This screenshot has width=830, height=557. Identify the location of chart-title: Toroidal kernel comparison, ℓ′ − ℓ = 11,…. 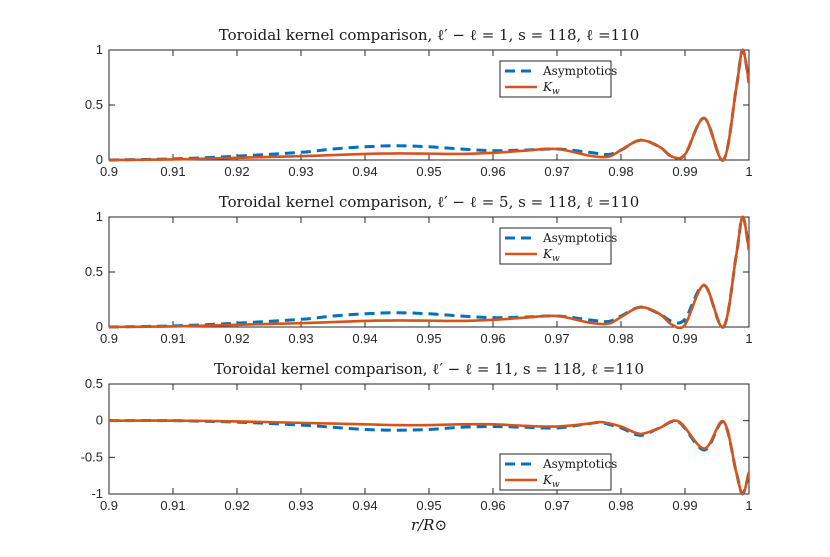
(429, 369).